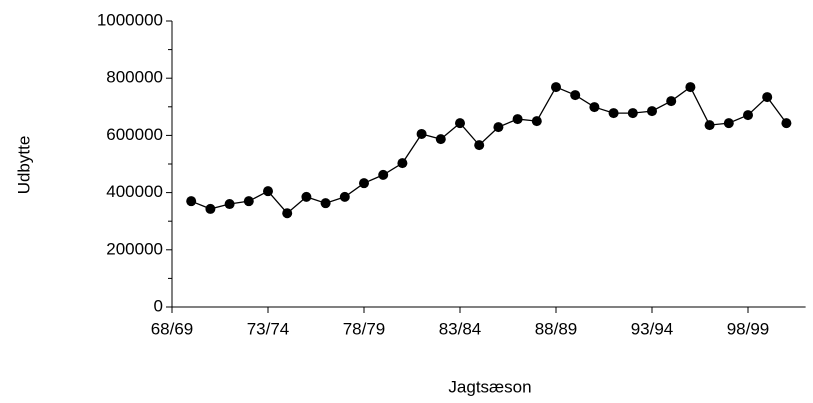 This screenshot has width=813, height=403. I want to click on x-axis-label: Jagtsæson, so click(489, 386).